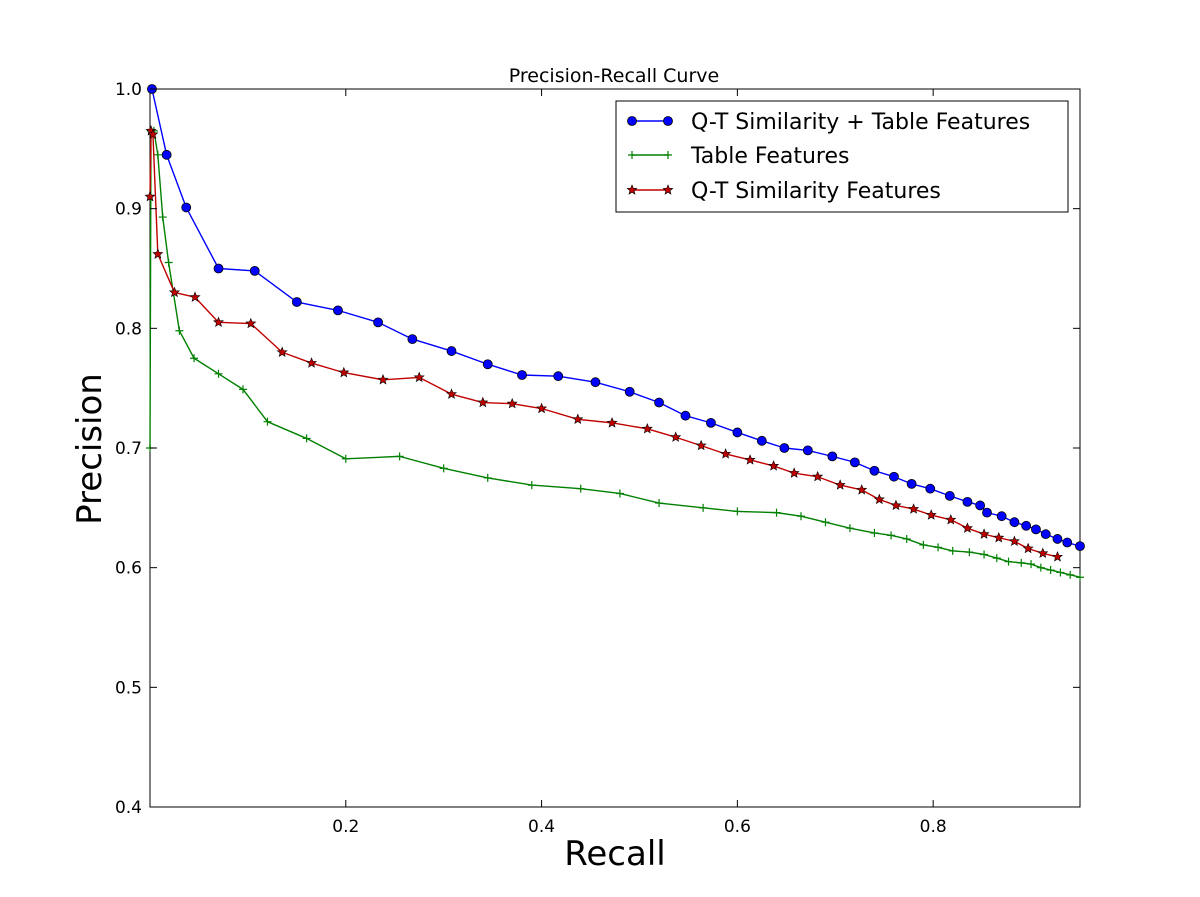 This screenshot has width=1200, height=897. I want to click on y-tick-label: 0.9, so click(128, 210).